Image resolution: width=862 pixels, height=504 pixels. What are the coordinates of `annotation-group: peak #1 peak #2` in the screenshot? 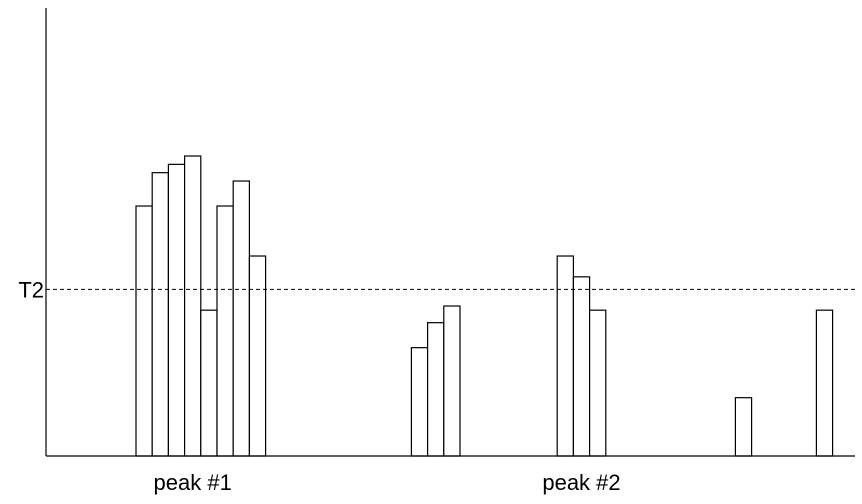 It's located at (387, 482).